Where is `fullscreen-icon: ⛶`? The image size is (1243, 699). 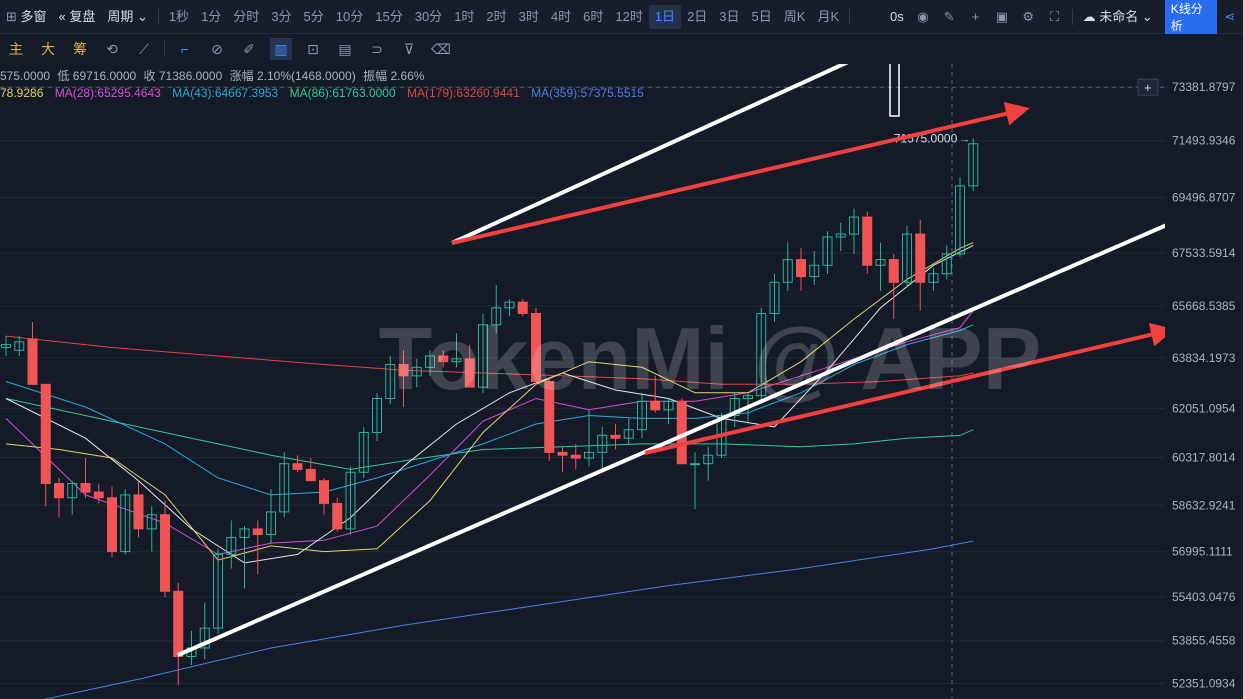 fullscreen-icon: ⛶ is located at coordinates (1055, 16).